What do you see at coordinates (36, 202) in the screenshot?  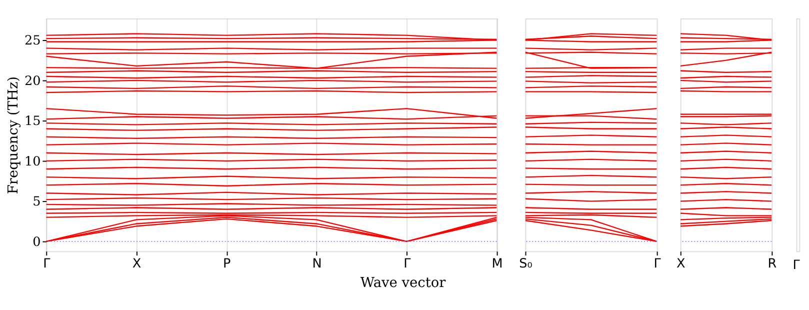 I see `y-tick-label: 5` at bounding box center [36, 202].